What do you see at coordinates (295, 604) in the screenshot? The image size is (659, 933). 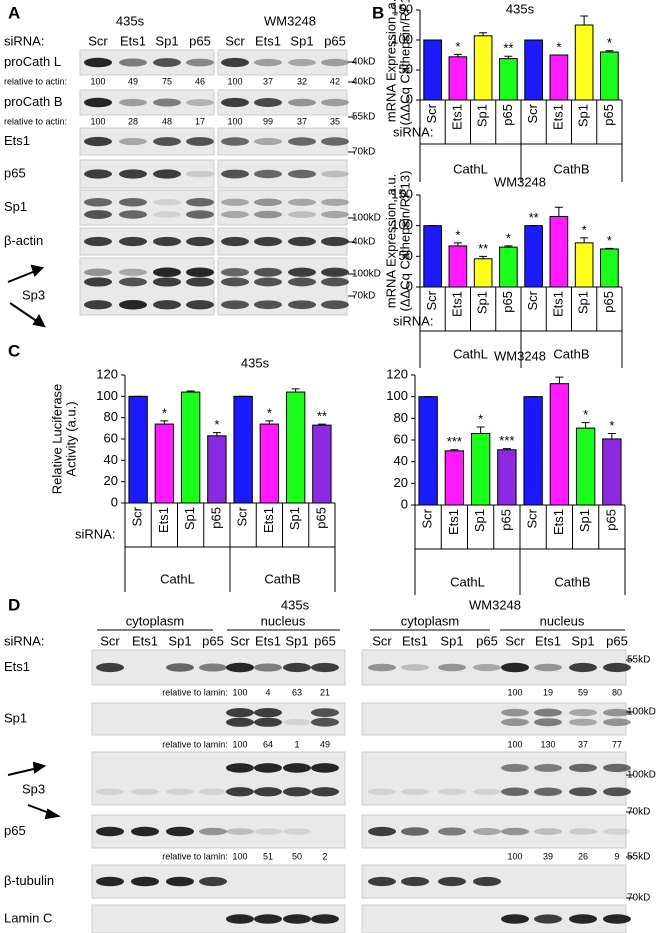 I see `cell-line: 435s` at bounding box center [295, 604].